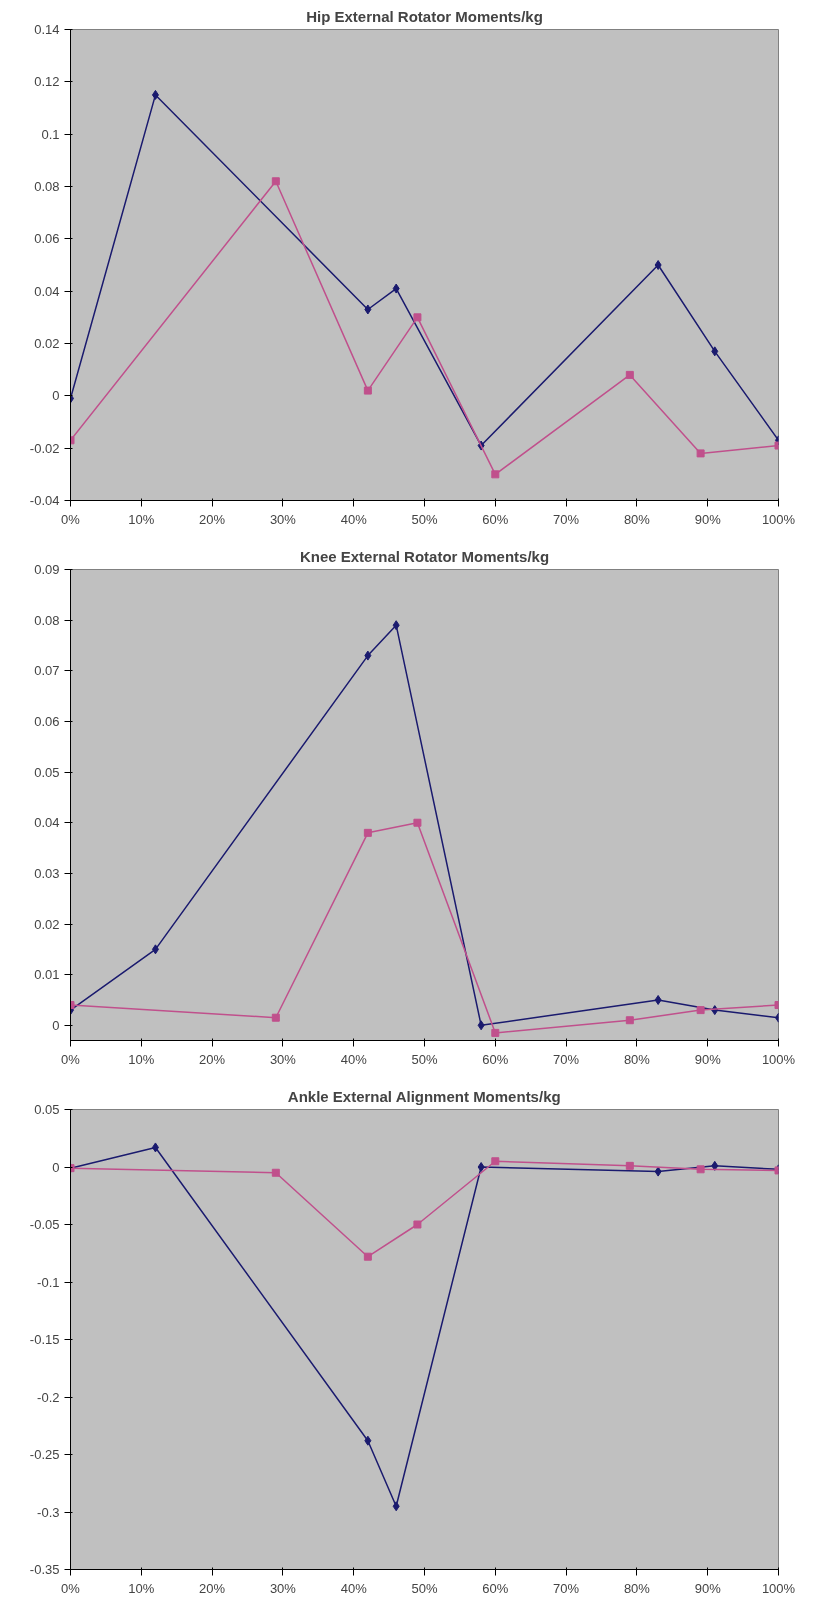  I want to click on y-tick-label: 0.01, so click(47, 975).